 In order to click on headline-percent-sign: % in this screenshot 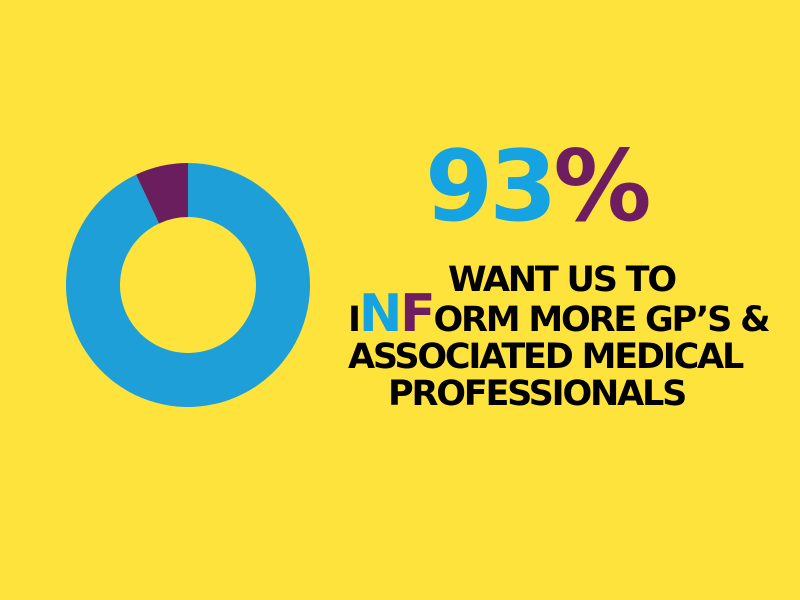, I will do `click(602, 187)`.